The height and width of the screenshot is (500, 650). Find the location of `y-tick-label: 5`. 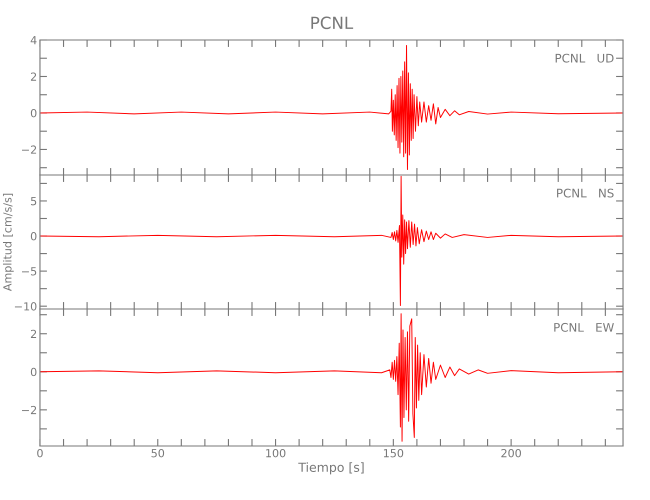

y-tick-label: 5 is located at coordinates (33, 201).